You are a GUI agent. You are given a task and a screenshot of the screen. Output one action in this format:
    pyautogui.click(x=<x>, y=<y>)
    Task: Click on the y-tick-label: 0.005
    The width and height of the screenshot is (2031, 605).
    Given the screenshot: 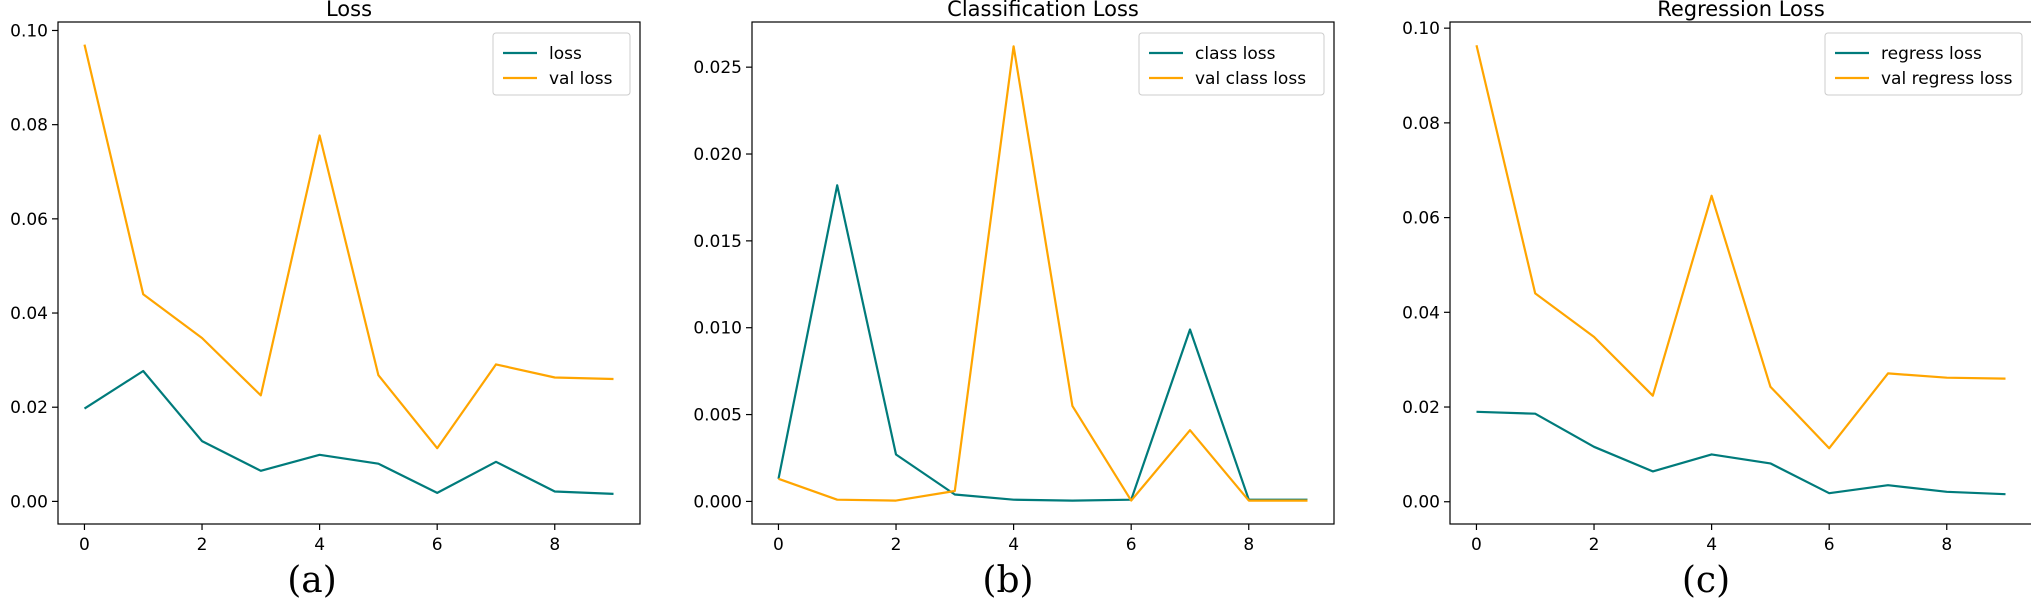 What is the action you would take?
    pyautogui.click(x=717, y=416)
    